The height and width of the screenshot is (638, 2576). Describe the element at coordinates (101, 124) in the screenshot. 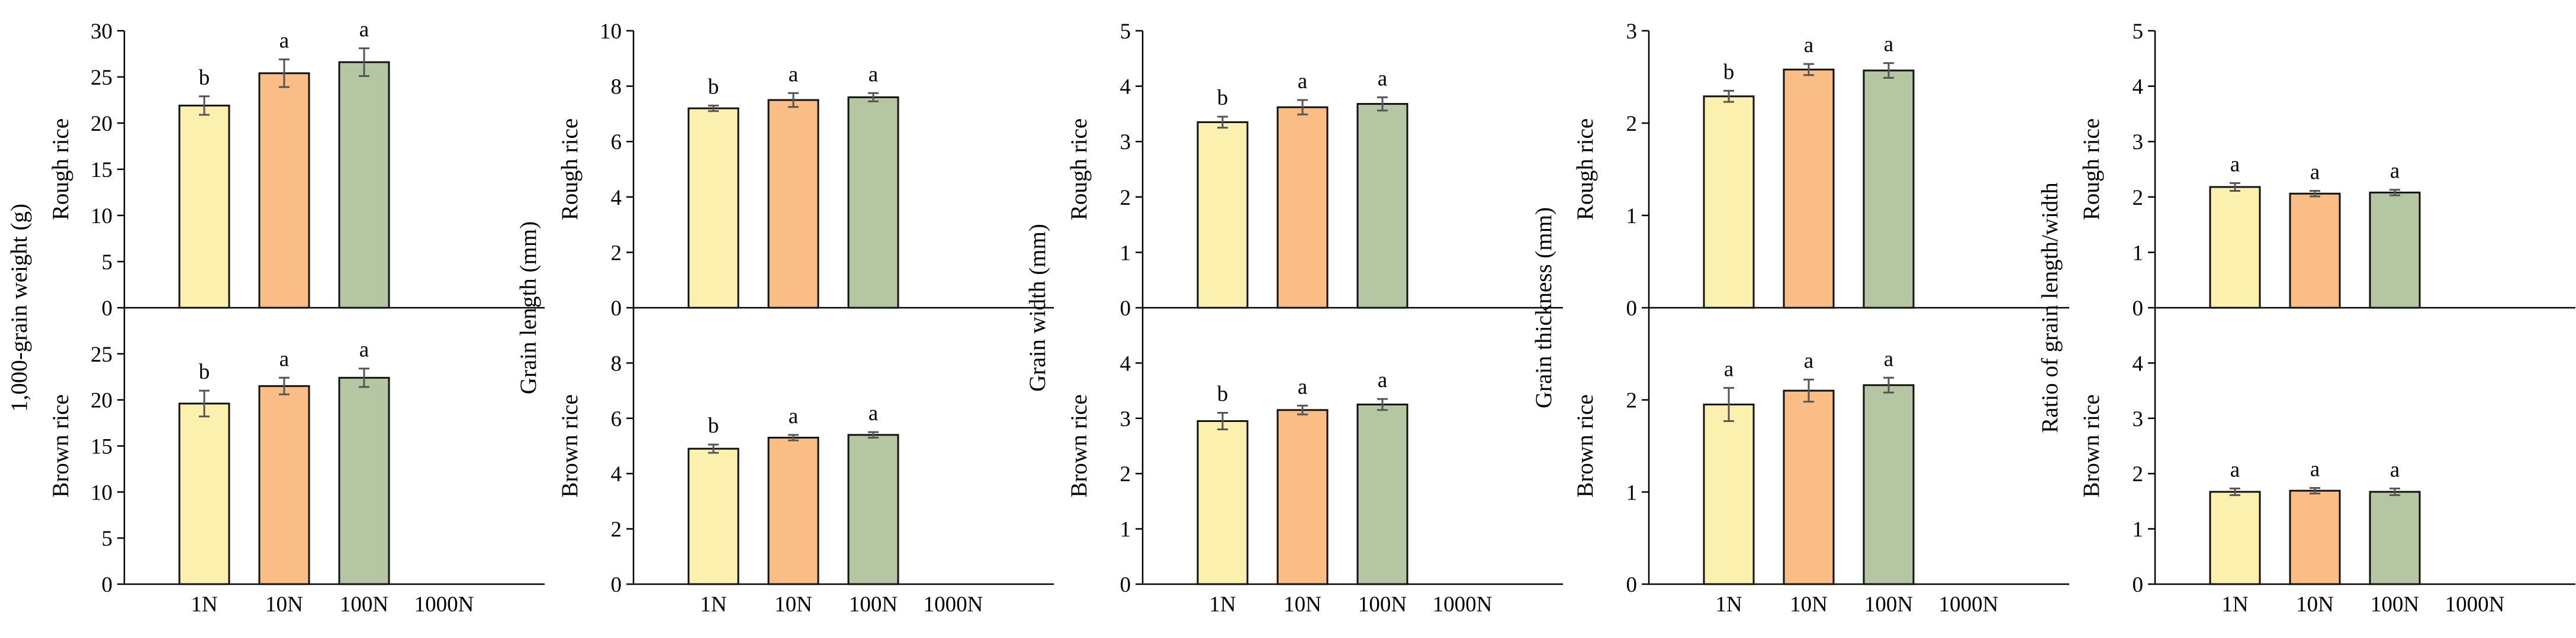

I see `y-tick-label: 20` at that location.